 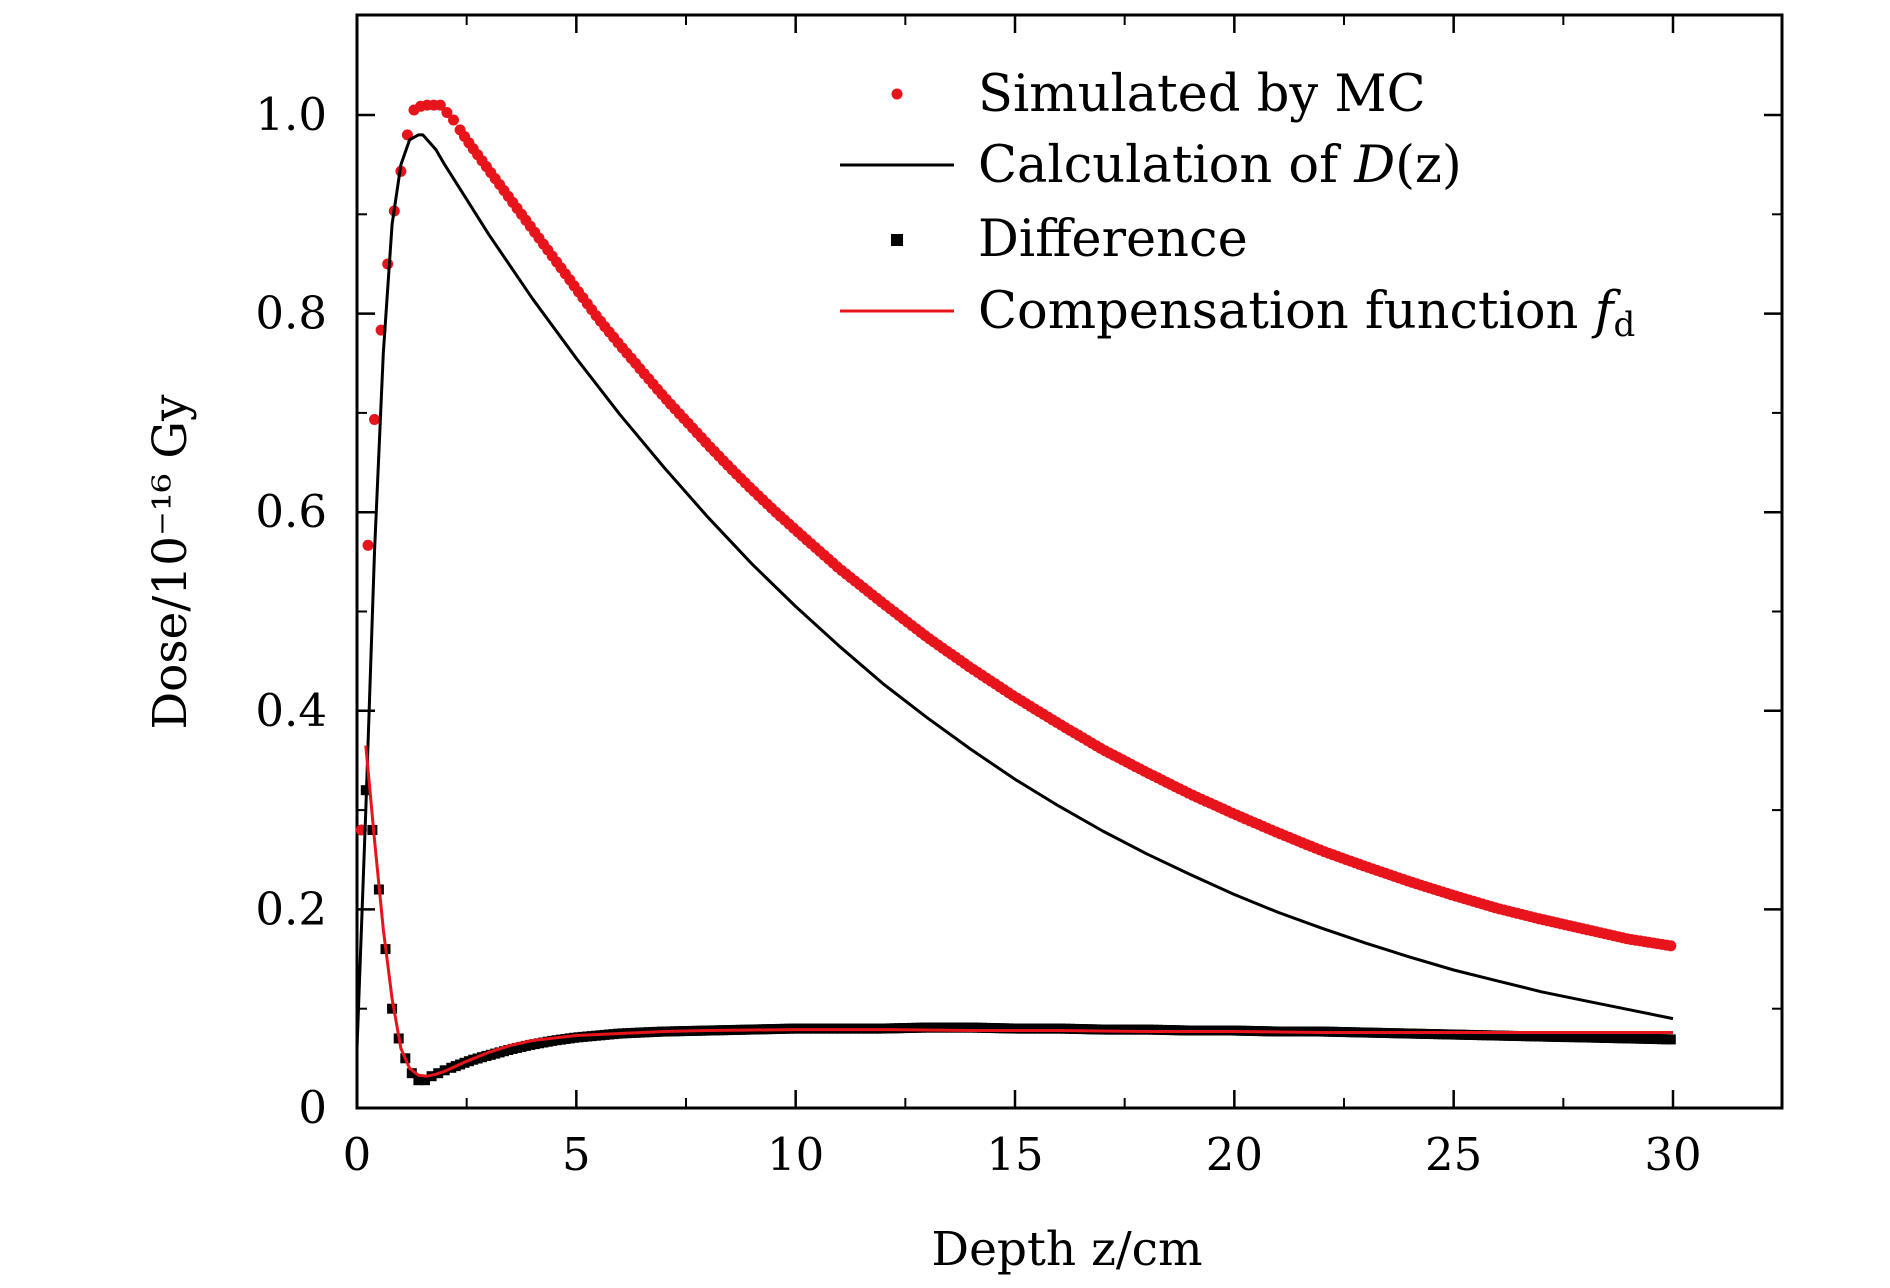 What do you see at coordinates (897, 240) in the screenshot?
I see `legend-swatch-difference` at bounding box center [897, 240].